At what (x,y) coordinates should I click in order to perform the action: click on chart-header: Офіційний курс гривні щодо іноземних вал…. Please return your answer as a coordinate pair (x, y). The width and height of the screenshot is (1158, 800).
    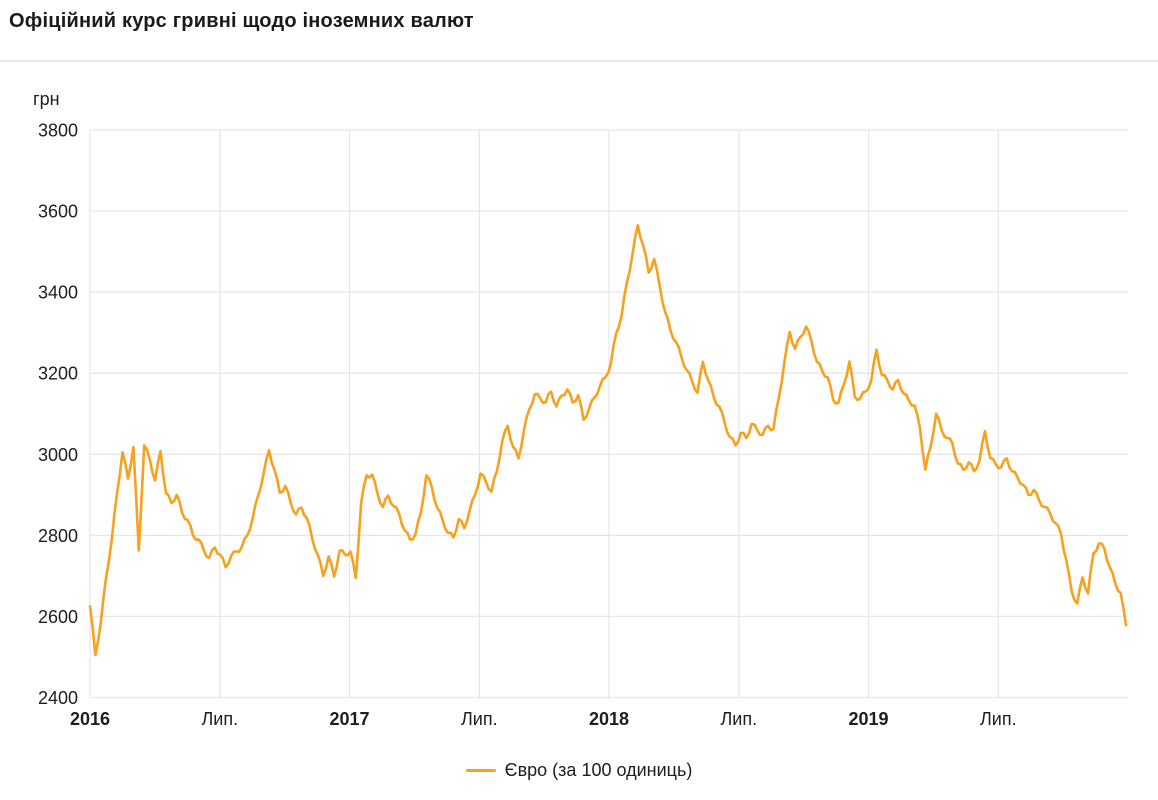
    Looking at the image, I should click on (579, 31).